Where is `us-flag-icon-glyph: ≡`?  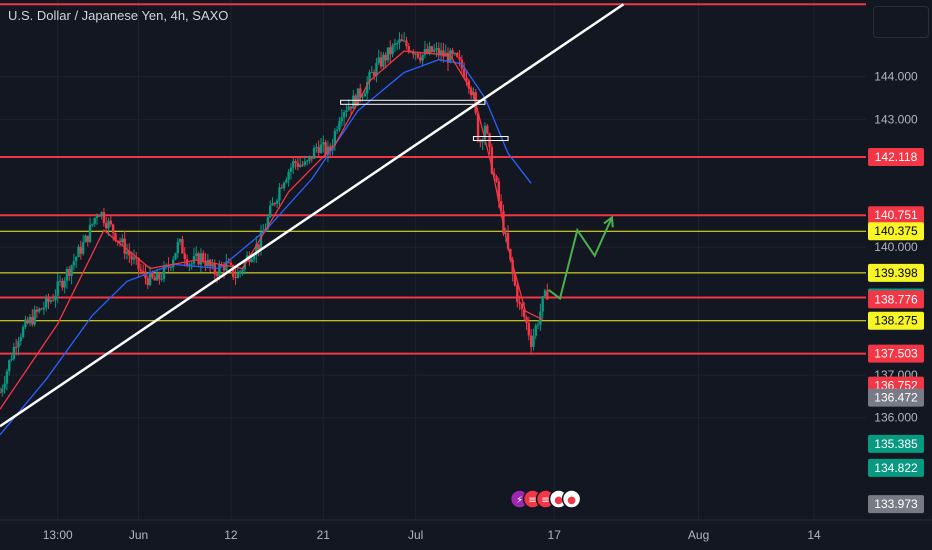 us-flag-icon-glyph: ≡ is located at coordinates (532, 500).